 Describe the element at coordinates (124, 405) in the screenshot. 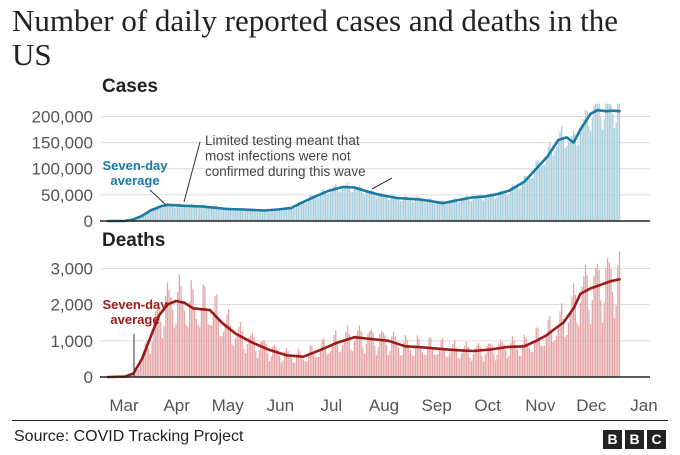

I see `x-tick-label: Mar` at that location.